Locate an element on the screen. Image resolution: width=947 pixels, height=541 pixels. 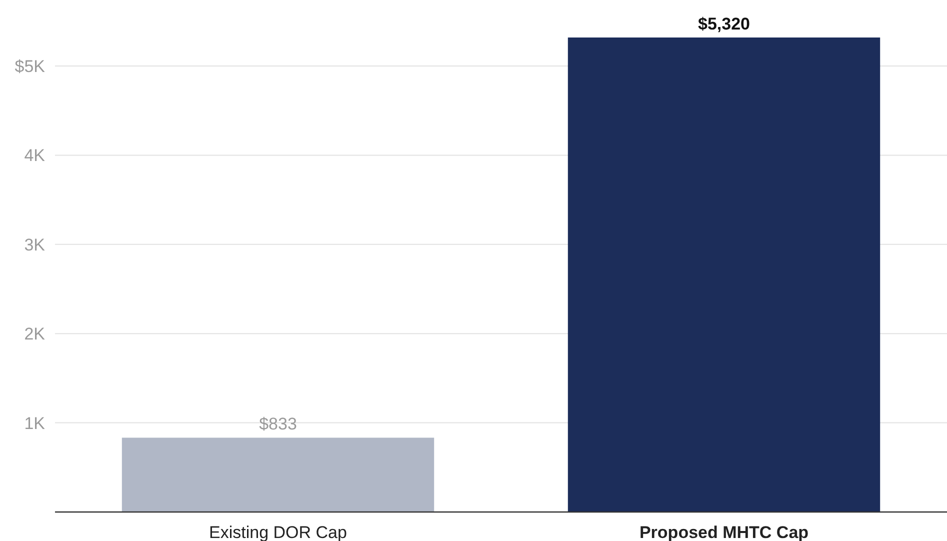
y-tick-label: 4K is located at coordinates (35, 156).